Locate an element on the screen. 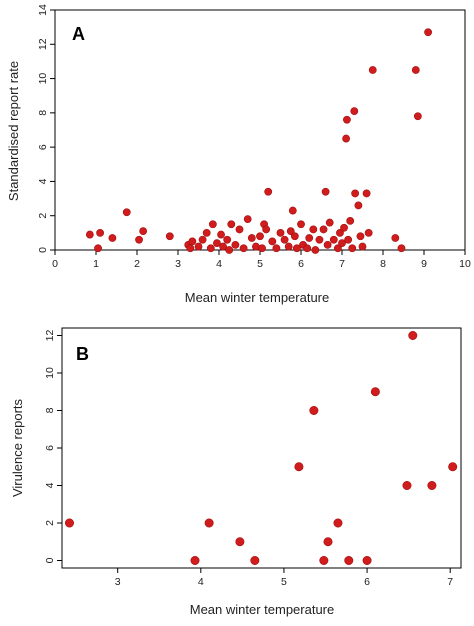 The width and height of the screenshot is (474, 626). panel-a-y-tick-label: 4 is located at coordinates (43, 181).